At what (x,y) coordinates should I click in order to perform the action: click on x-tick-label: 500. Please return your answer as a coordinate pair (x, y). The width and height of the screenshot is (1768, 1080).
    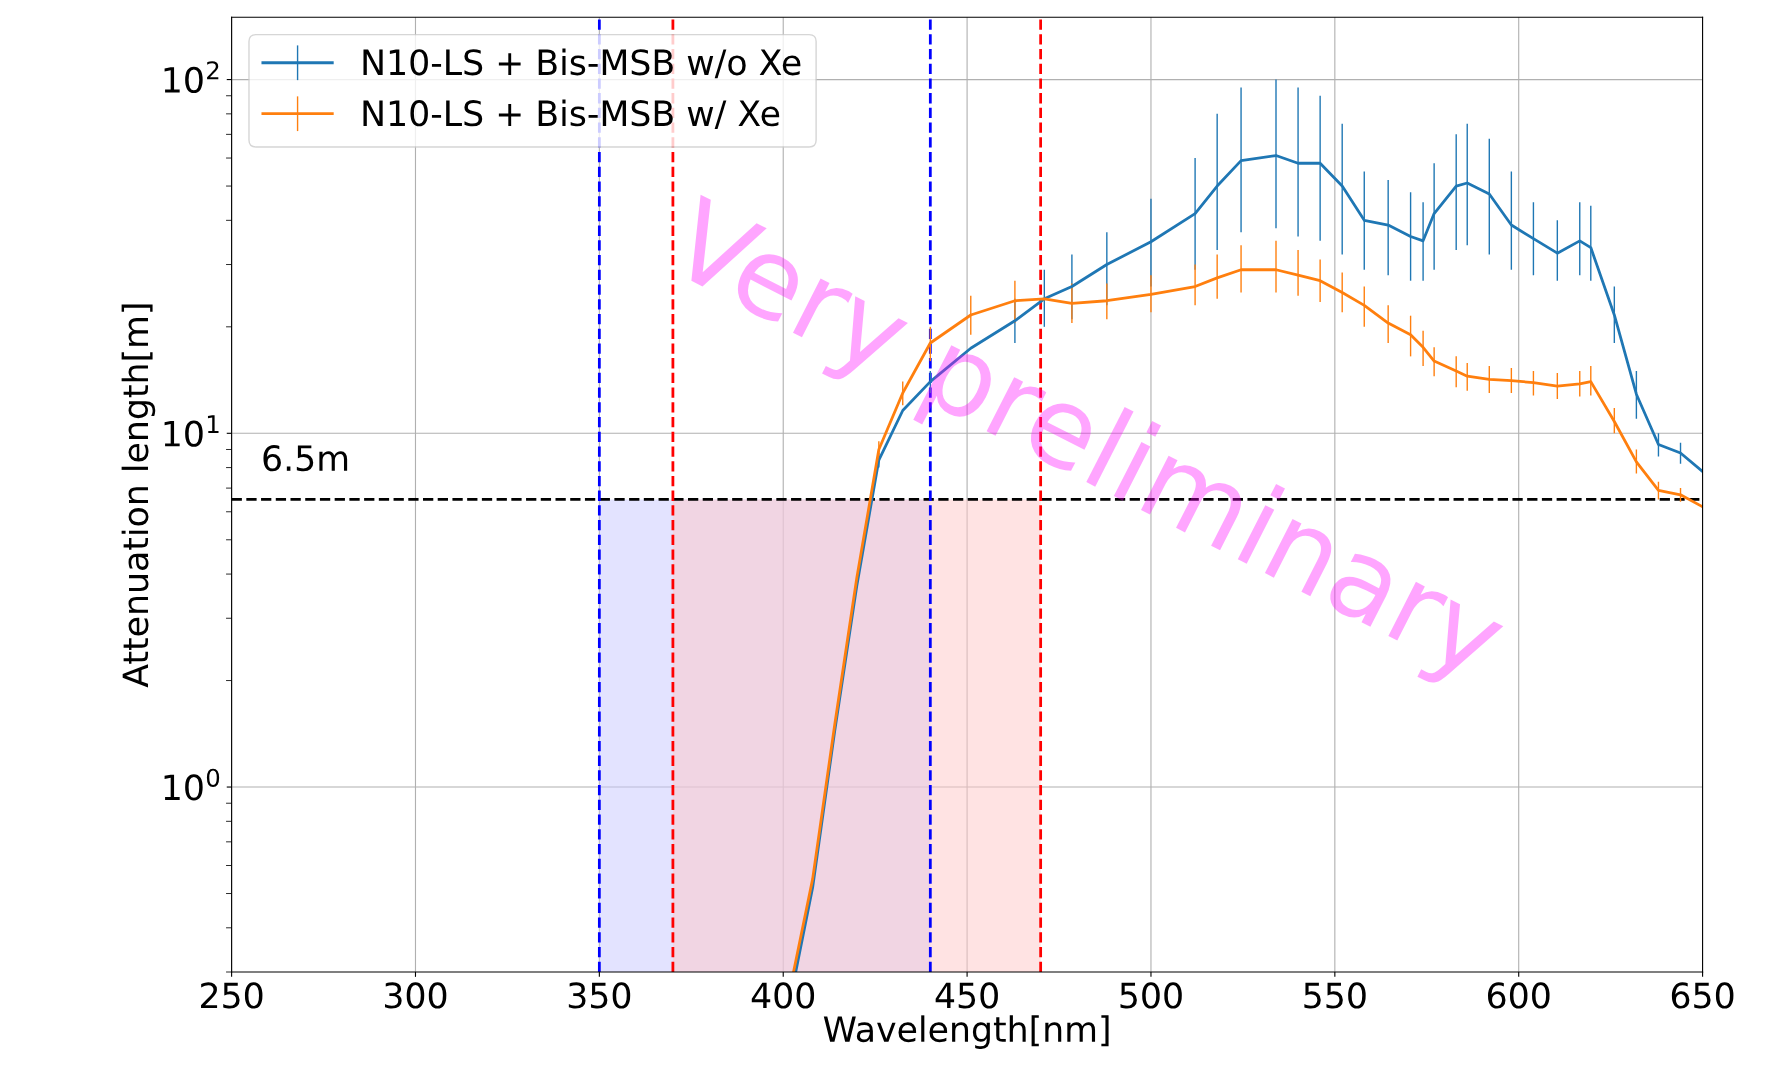
    Looking at the image, I should click on (1151, 995).